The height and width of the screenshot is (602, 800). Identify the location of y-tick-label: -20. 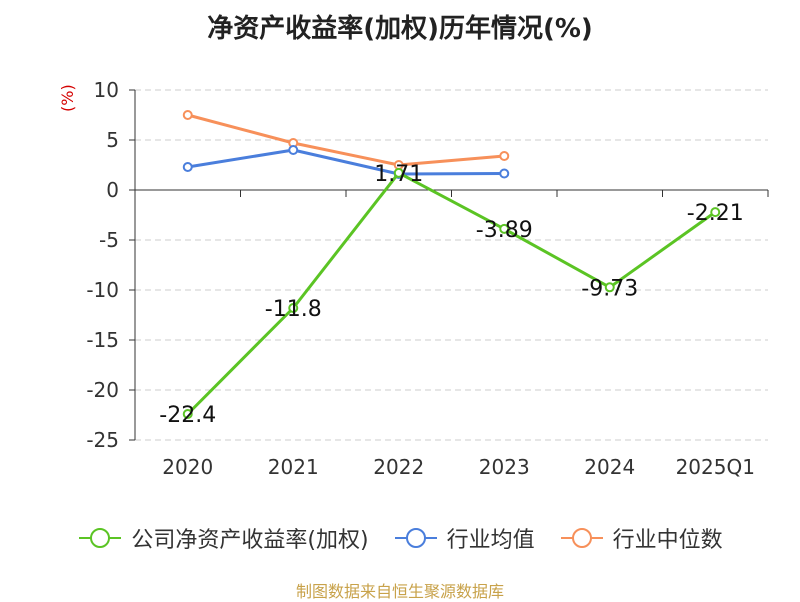
(102, 390).